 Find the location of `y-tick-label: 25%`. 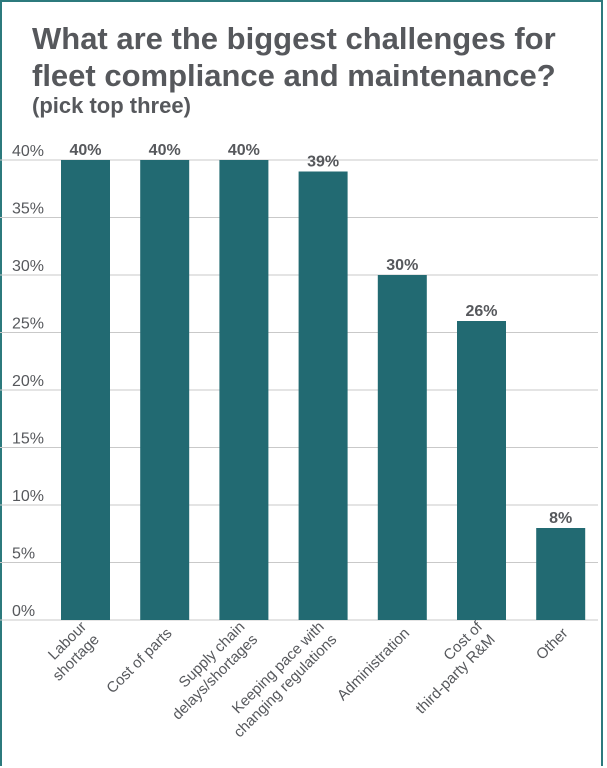

y-tick-label: 25% is located at coordinates (28, 324).